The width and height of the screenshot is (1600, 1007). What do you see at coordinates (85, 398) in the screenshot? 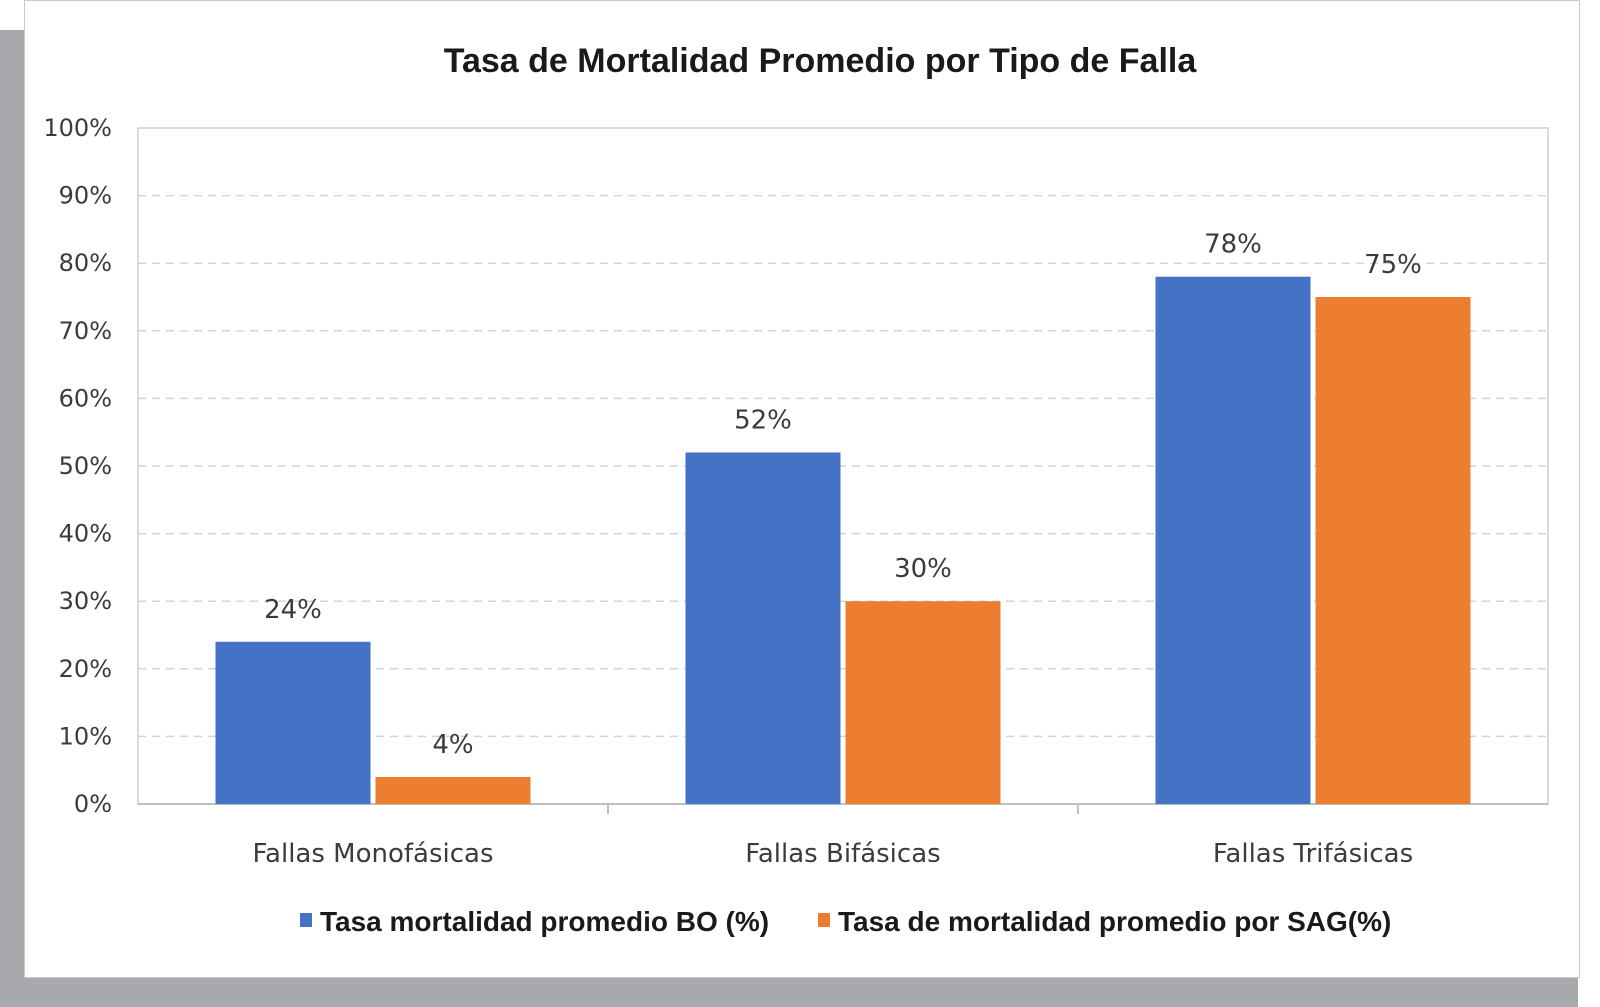
I see `y-tick-label: 60%` at bounding box center [85, 398].